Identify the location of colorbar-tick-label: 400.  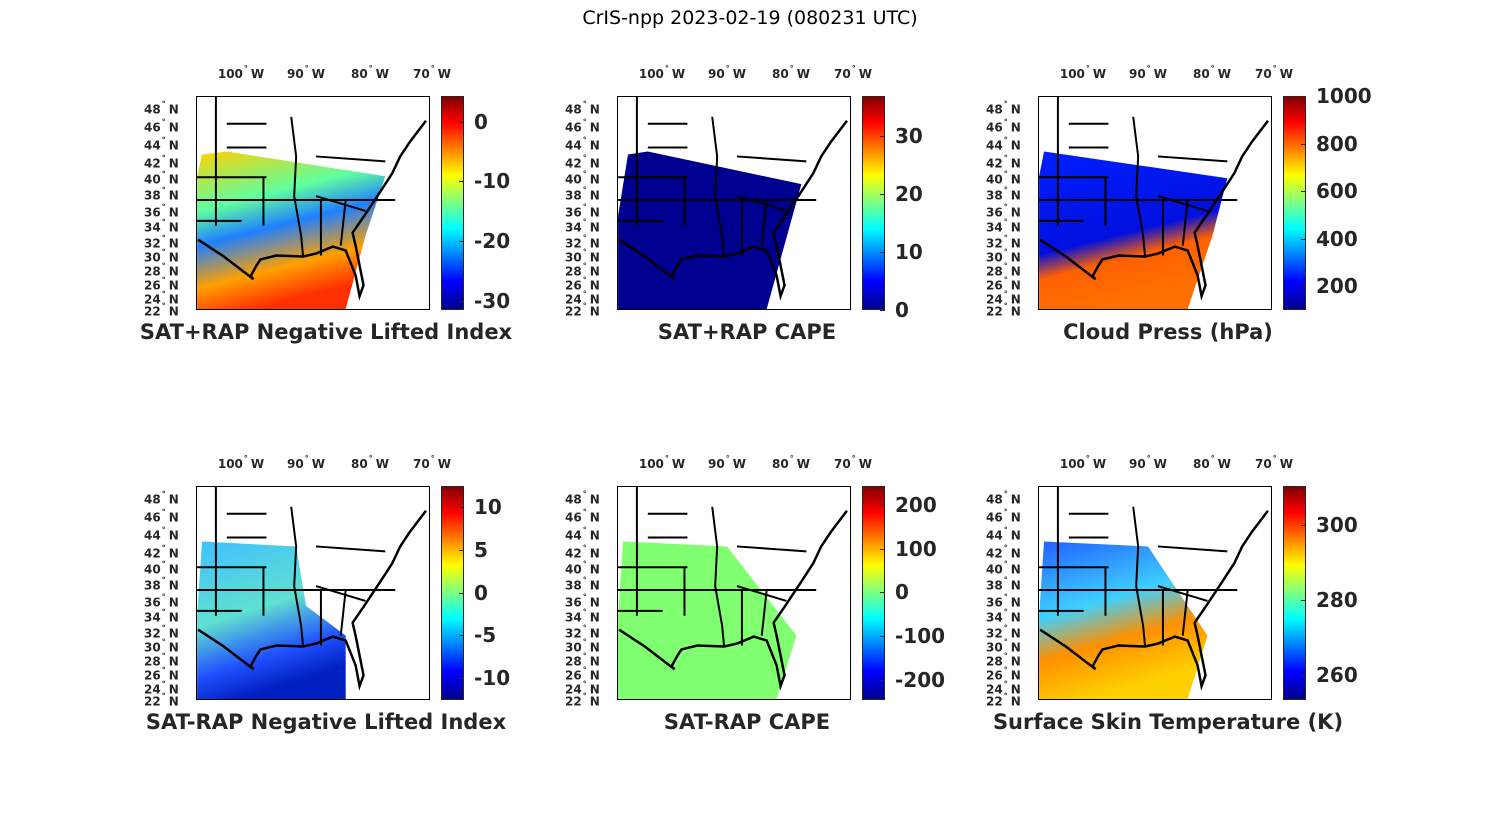
(1337, 238).